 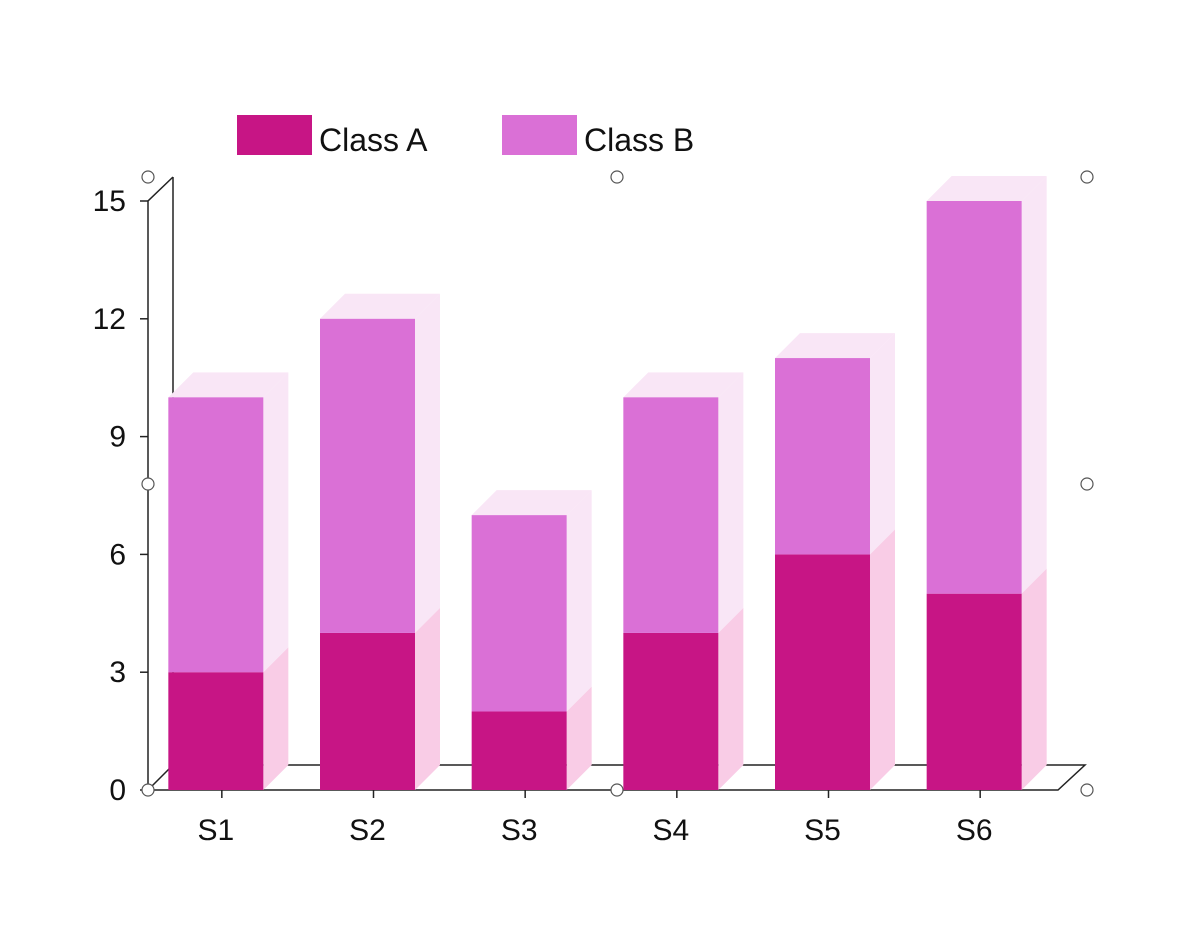 What do you see at coordinates (1034, 679) in the screenshot?
I see `bar-side-S6-class-a` at bounding box center [1034, 679].